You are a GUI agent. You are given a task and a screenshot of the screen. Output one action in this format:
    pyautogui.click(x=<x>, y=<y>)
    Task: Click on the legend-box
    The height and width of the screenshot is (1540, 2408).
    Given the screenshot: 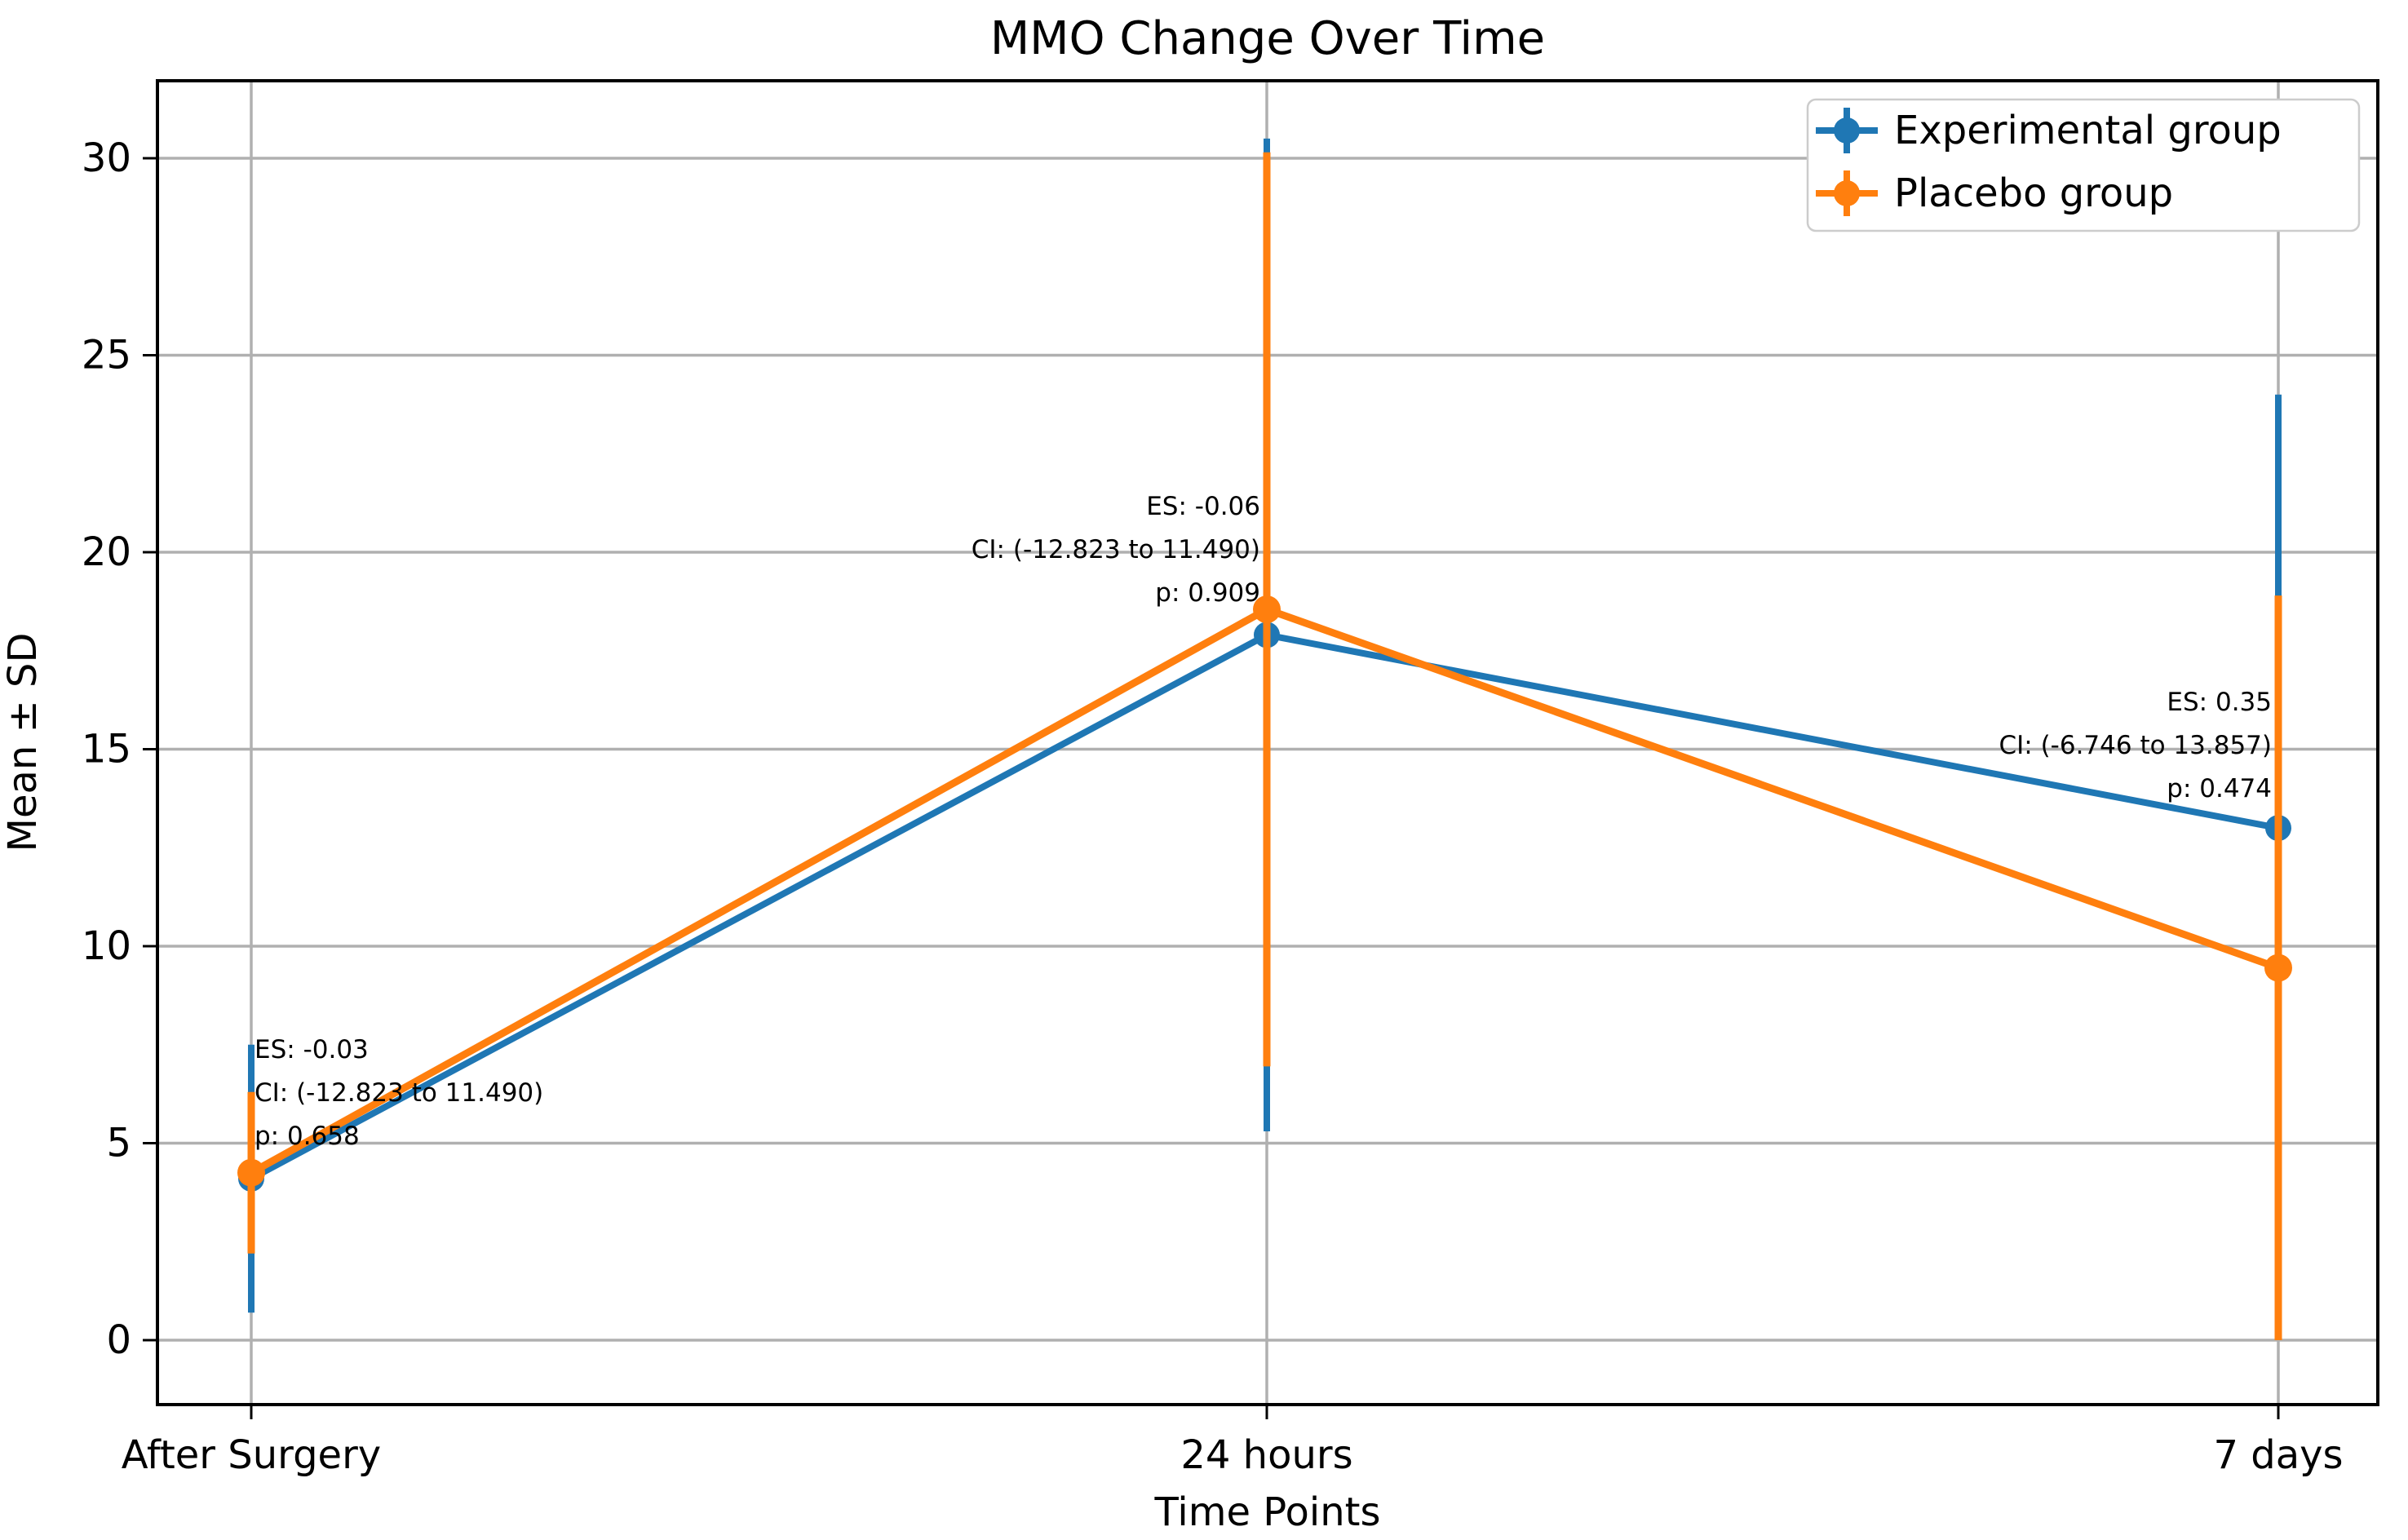 What is the action you would take?
    pyautogui.click(x=2083, y=165)
    